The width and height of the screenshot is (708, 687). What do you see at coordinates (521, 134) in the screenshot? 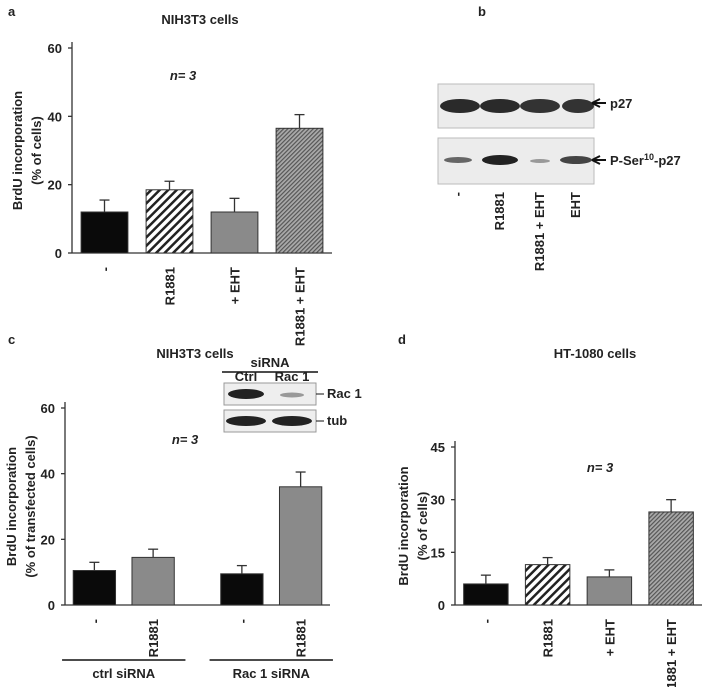
I see `blot` at bounding box center [521, 134].